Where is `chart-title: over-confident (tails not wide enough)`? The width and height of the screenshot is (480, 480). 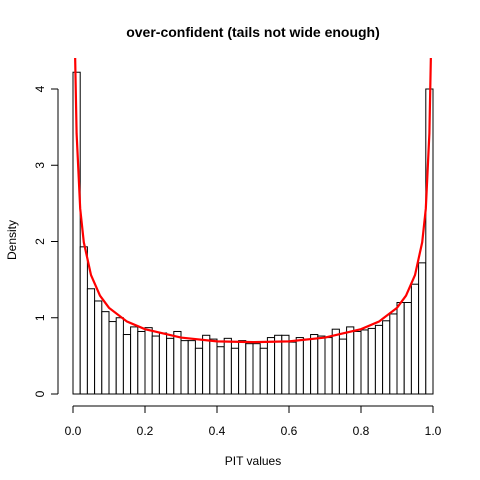 chart-title: over-confident (tails not wide enough) is located at coordinates (253, 32).